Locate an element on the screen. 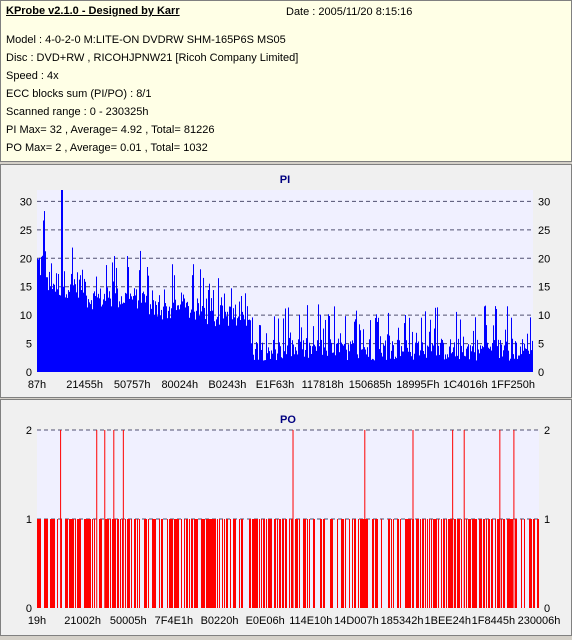 This screenshot has width=572, height=640. y-tick-label-right: 5 is located at coordinates (541, 345).